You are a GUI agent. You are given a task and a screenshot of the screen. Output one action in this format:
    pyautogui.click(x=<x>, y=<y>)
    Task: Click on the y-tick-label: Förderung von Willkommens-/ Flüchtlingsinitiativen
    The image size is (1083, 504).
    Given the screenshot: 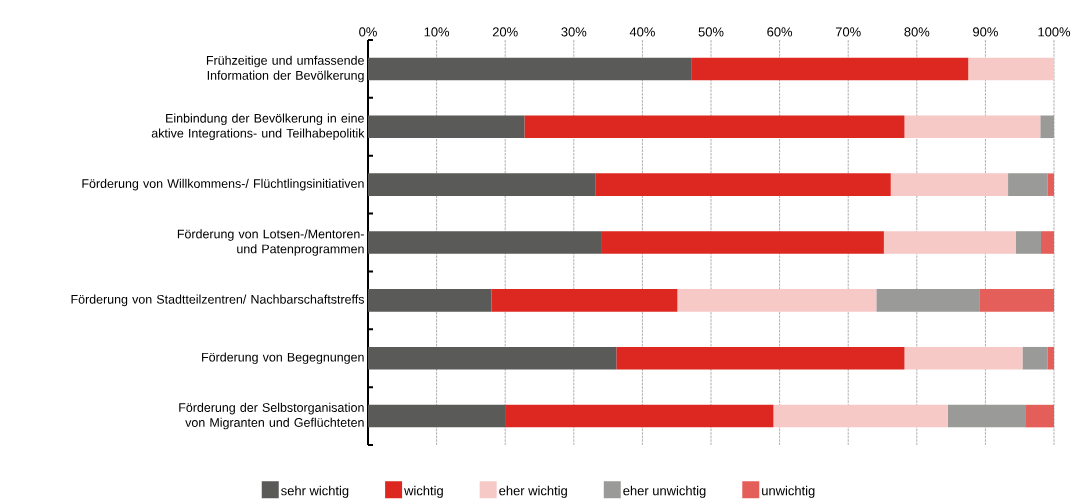 What is the action you would take?
    pyautogui.click(x=223, y=184)
    